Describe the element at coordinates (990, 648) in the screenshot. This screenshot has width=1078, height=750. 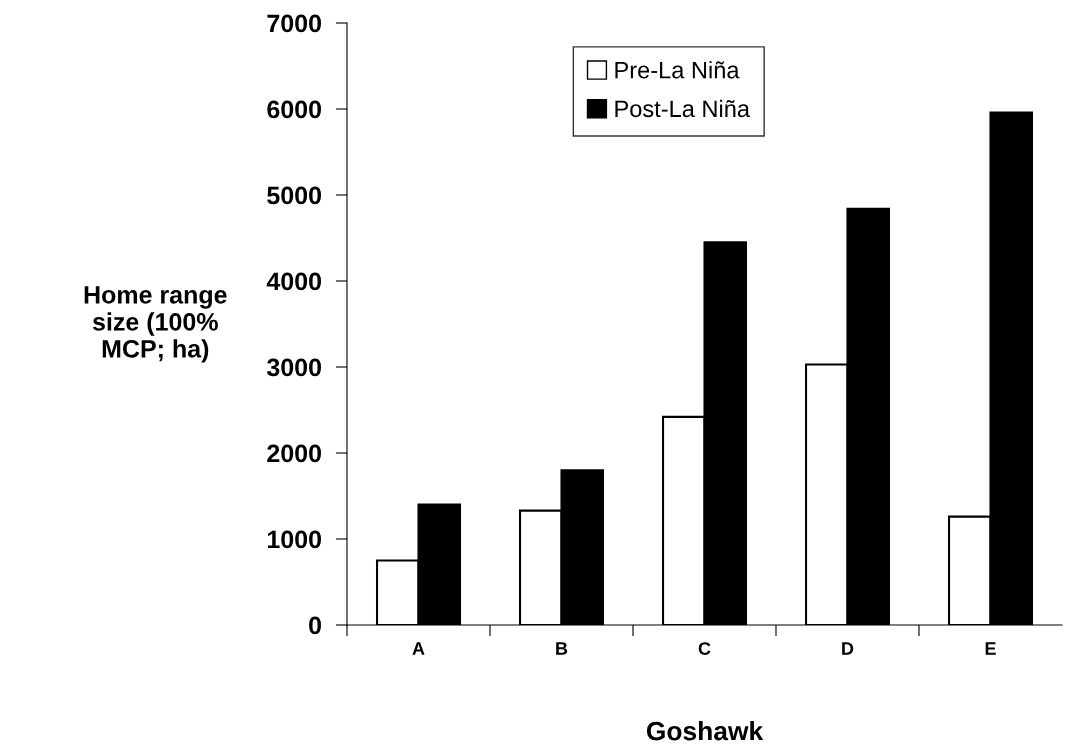
I see `x-tick-label: E` at that location.